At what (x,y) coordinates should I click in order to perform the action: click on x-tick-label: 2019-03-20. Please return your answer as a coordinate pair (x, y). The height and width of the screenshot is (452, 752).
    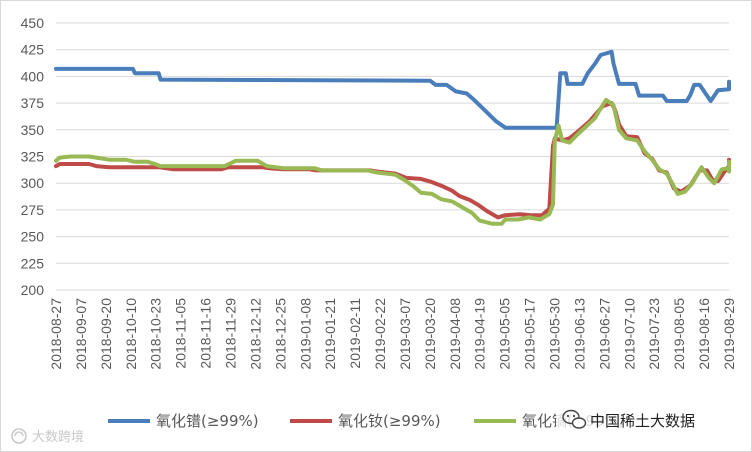
    Looking at the image, I should click on (430, 334).